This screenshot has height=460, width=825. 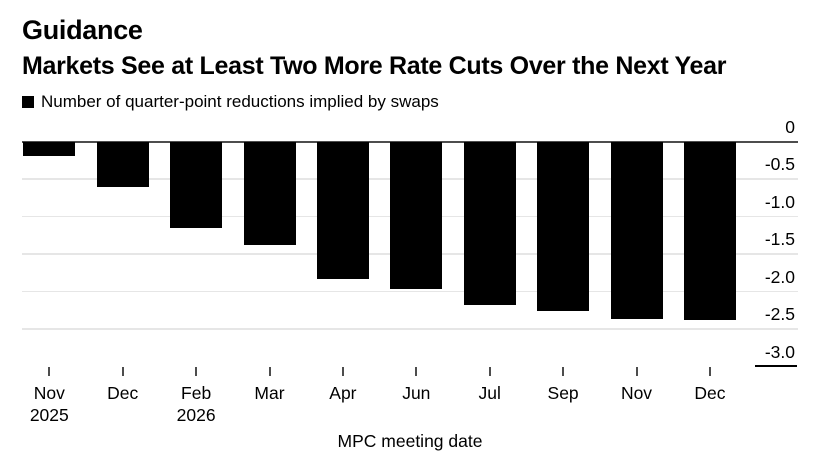 What do you see at coordinates (28, 102) in the screenshot?
I see `legend-swatch-icon` at bounding box center [28, 102].